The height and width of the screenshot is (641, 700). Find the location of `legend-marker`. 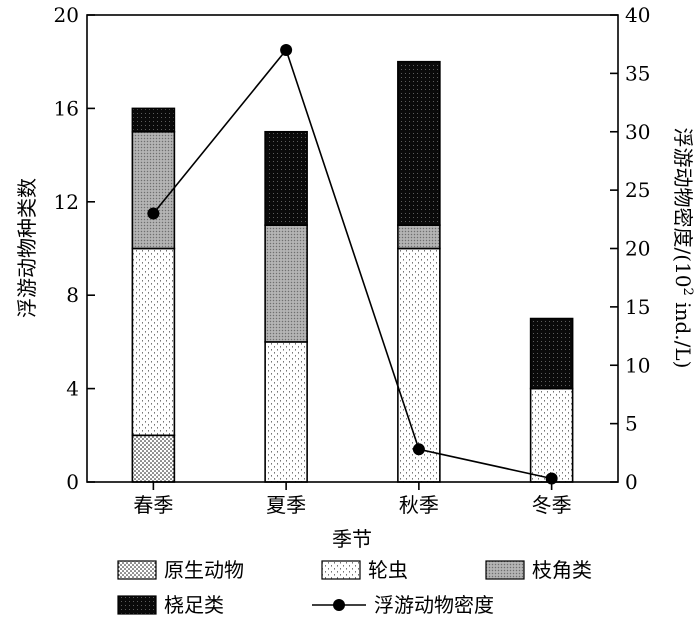

legend-marker is located at coordinates (339, 605).